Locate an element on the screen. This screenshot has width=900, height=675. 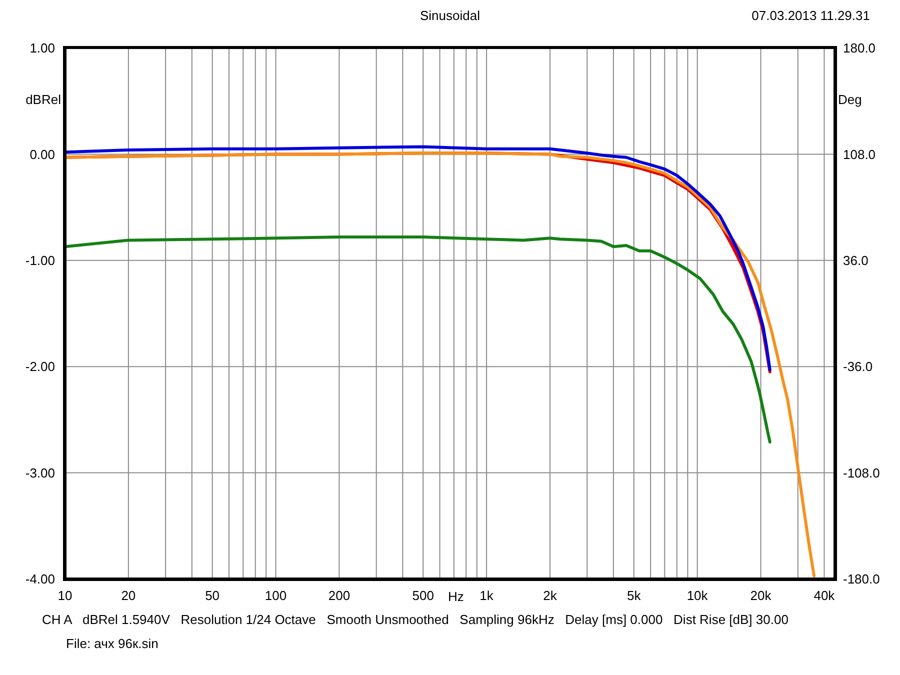
x-tick-label: 20 is located at coordinates (128, 596).